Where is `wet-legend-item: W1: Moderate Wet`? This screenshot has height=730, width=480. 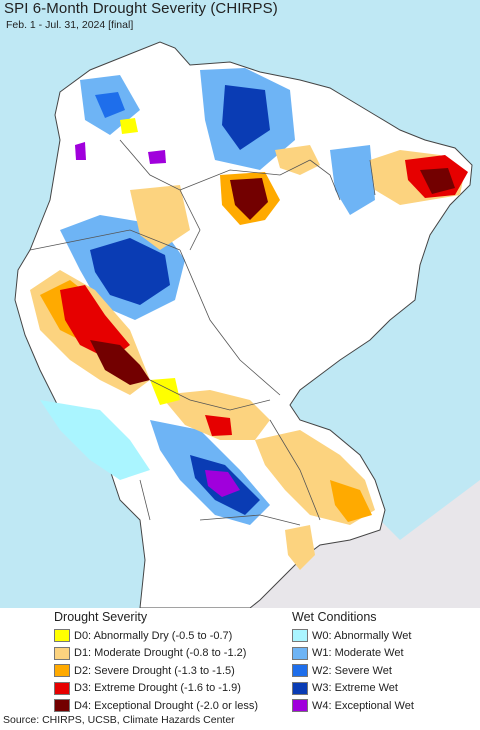
wet-legend-item: W1: Moderate Wet is located at coordinates (353, 654).